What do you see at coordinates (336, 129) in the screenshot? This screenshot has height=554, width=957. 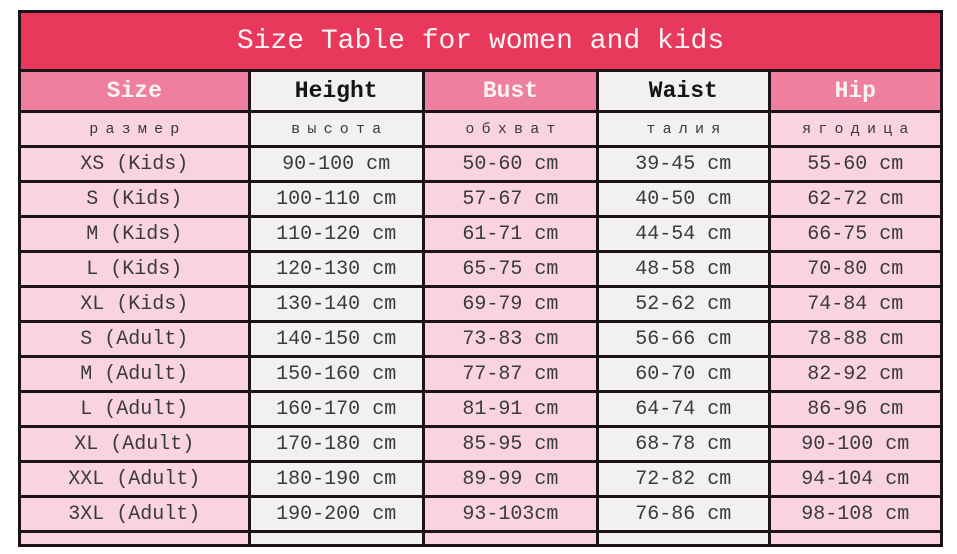 I see `column-header-height-ru: высота` at bounding box center [336, 129].